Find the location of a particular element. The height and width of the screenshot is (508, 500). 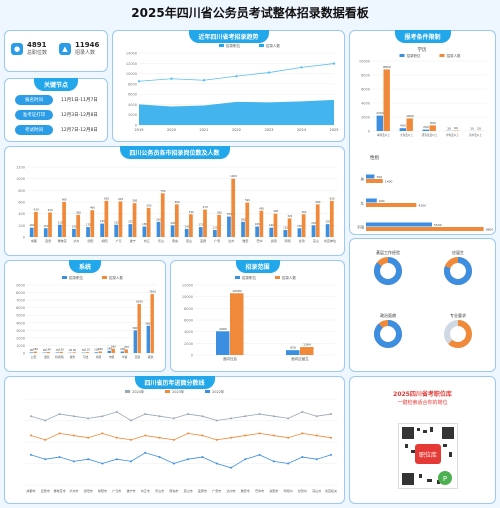

x-tick-label: 攀枝花市 is located at coordinates (60, 490).